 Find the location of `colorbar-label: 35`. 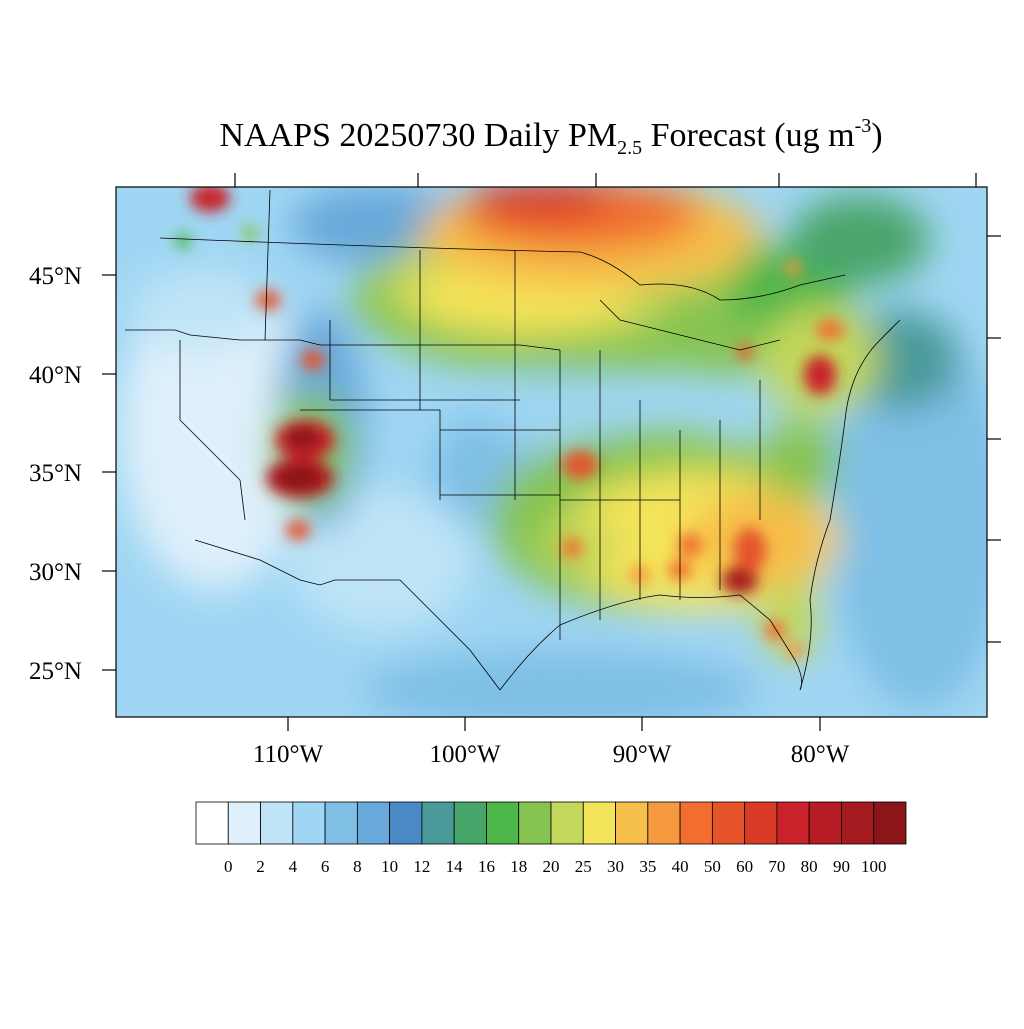

colorbar-label: 35 is located at coordinates (647, 866).